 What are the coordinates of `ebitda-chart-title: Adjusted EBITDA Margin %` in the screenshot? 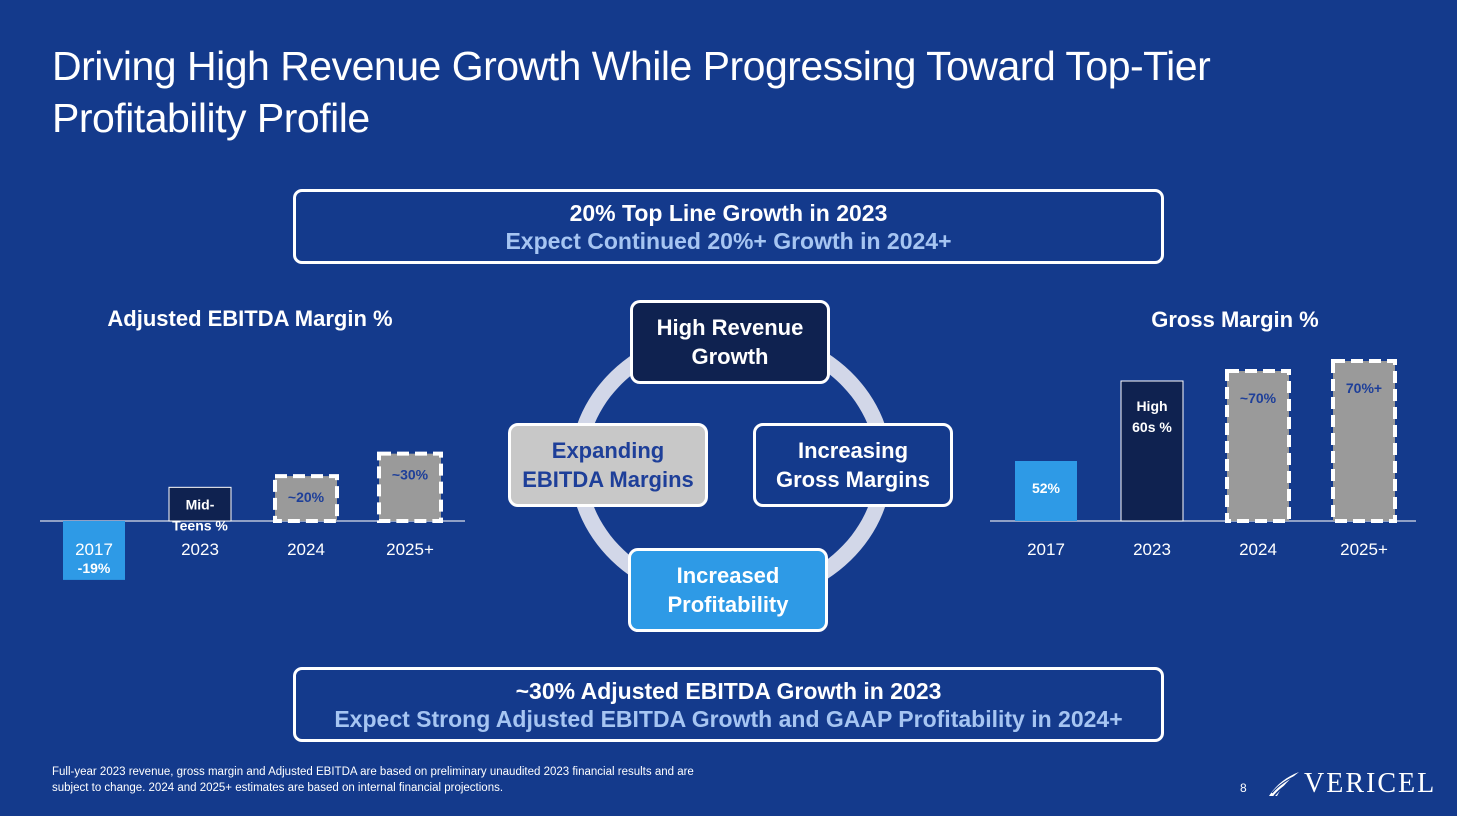 It's located at (250, 318).